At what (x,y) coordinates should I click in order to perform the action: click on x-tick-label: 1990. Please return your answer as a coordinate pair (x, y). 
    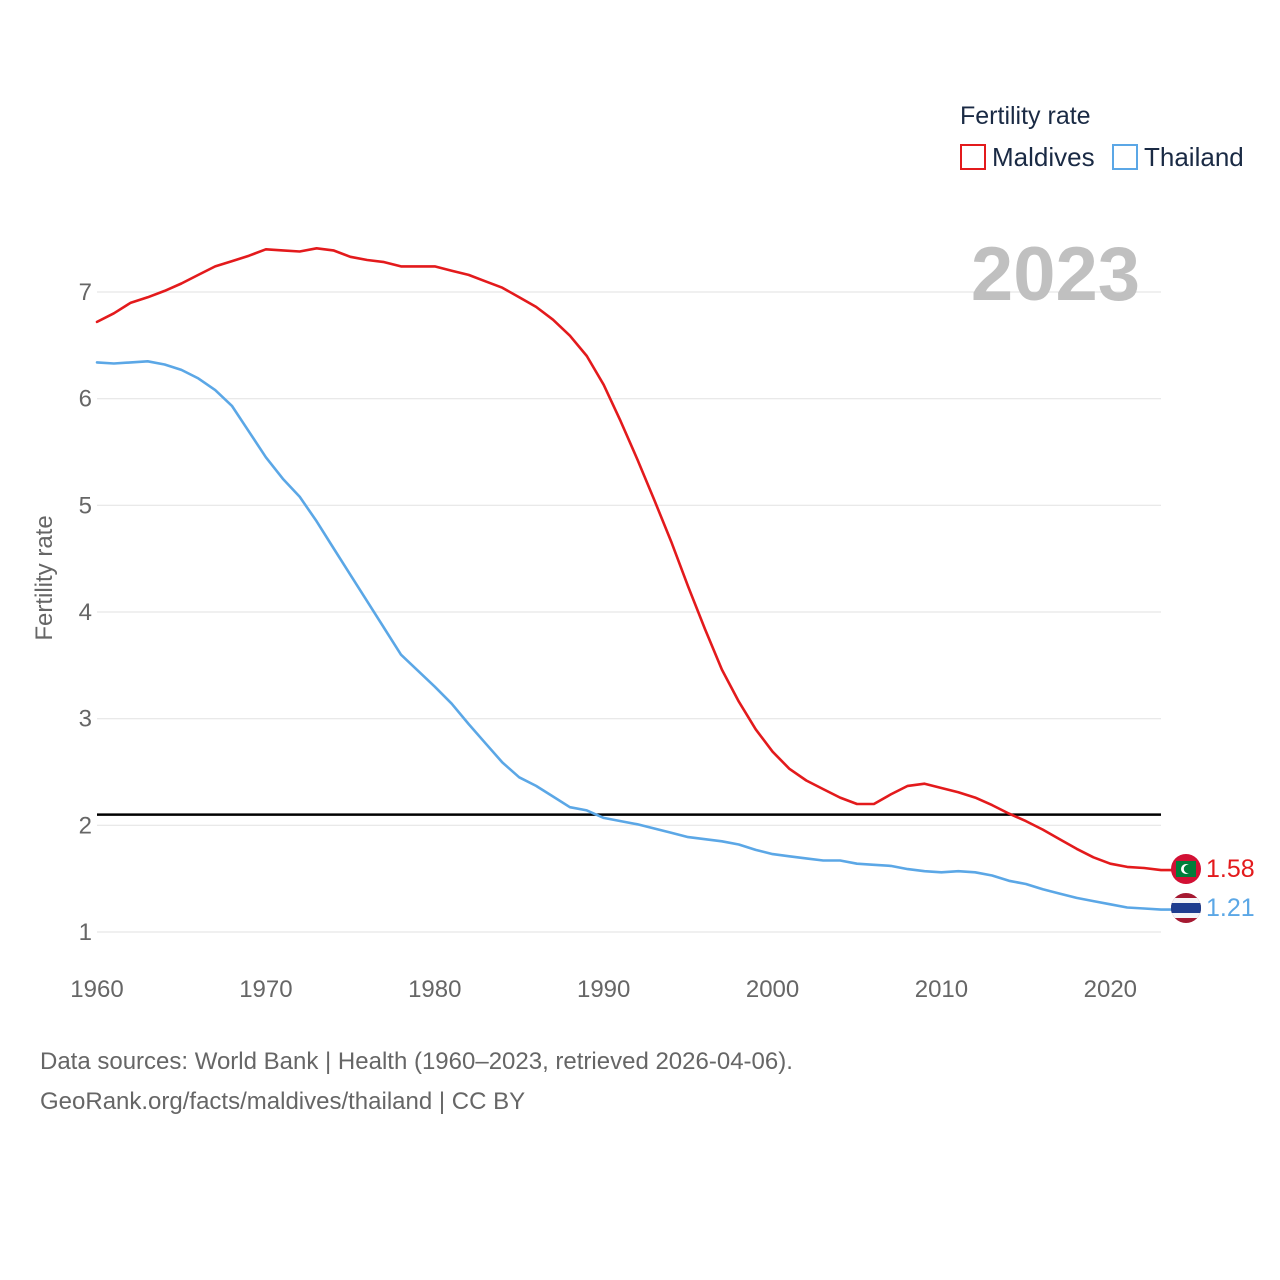
    Looking at the image, I should click on (603, 989).